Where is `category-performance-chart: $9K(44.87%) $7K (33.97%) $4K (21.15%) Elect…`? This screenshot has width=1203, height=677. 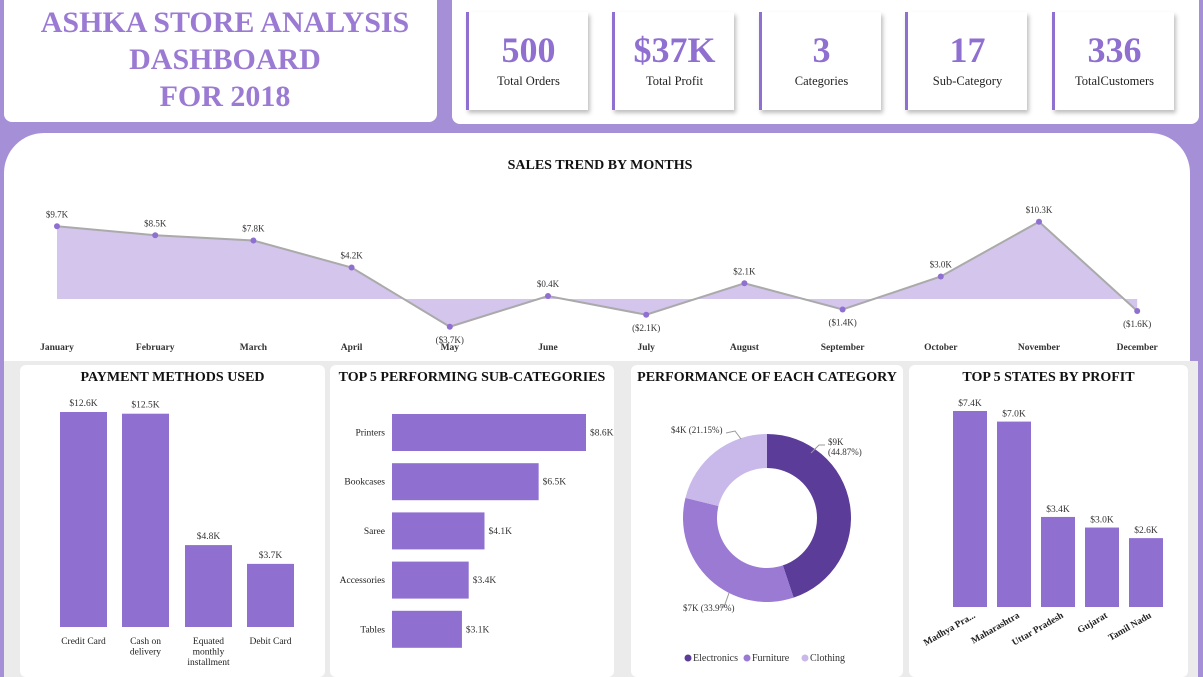 category-performance-chart: $9K(44.87%) $7K (33.97%) $4K (21.15%) Elect… is located at coordinates (766, 544).